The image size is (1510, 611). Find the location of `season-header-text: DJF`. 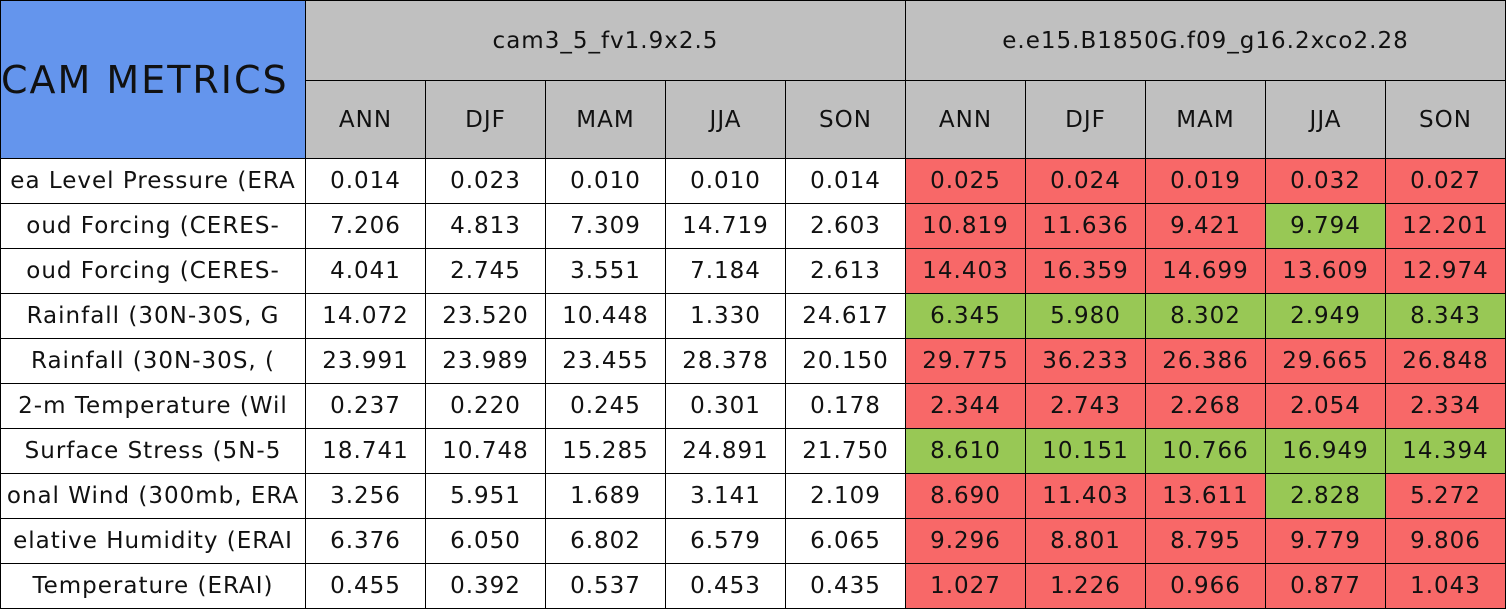

season-header-text: DJF is located at coordinates (485, 119).